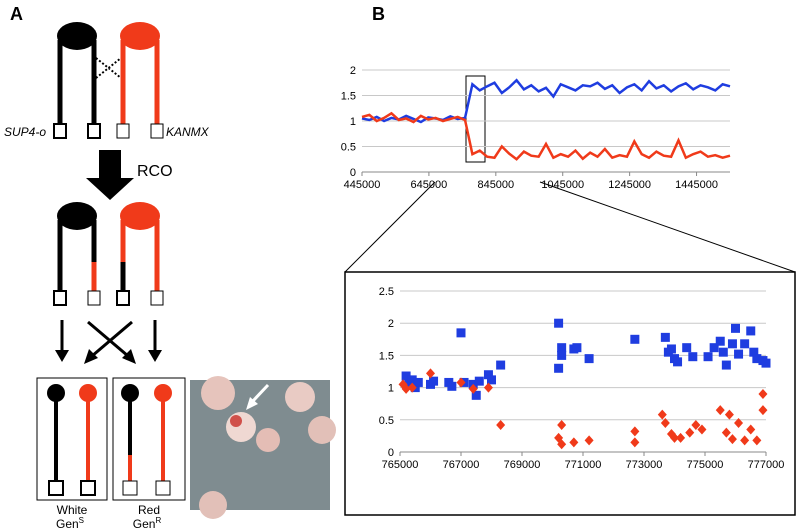  I want to click on outcome-label: White, so click(72, 510).